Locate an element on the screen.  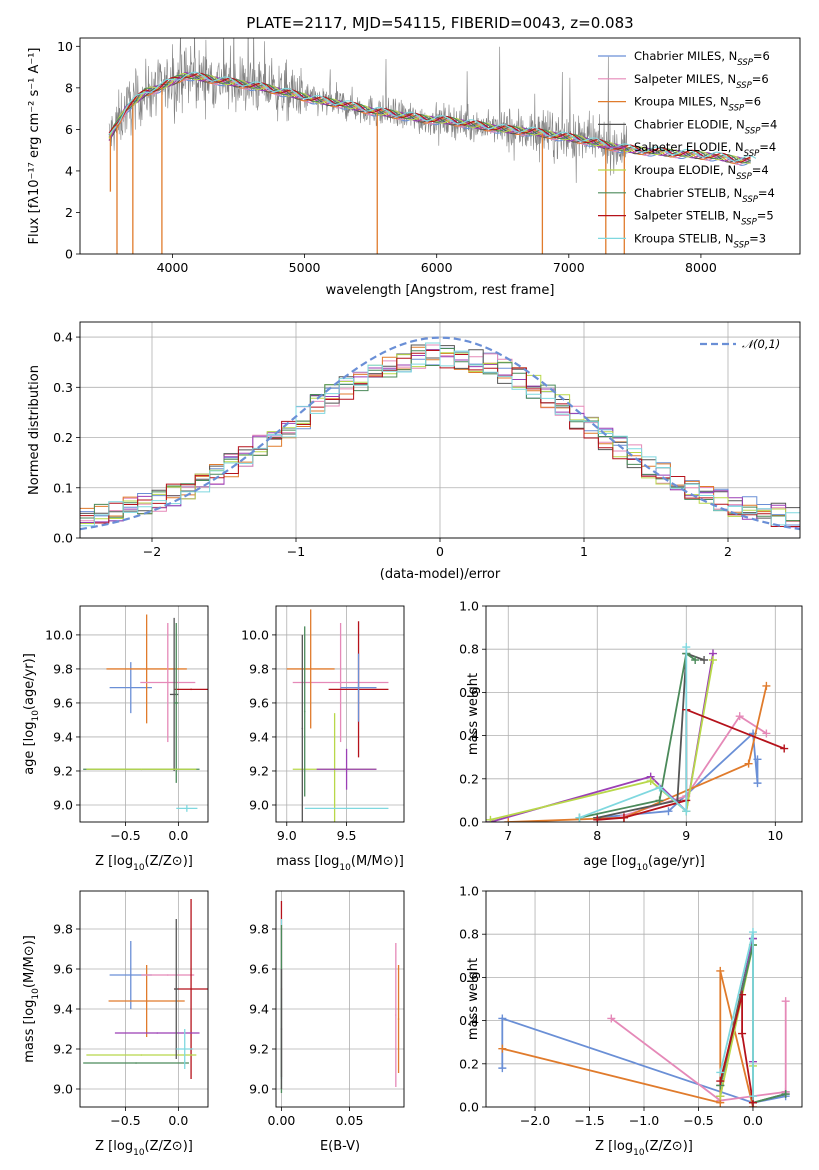
legend-label-end: =6 is located at coordinates (752, 102).